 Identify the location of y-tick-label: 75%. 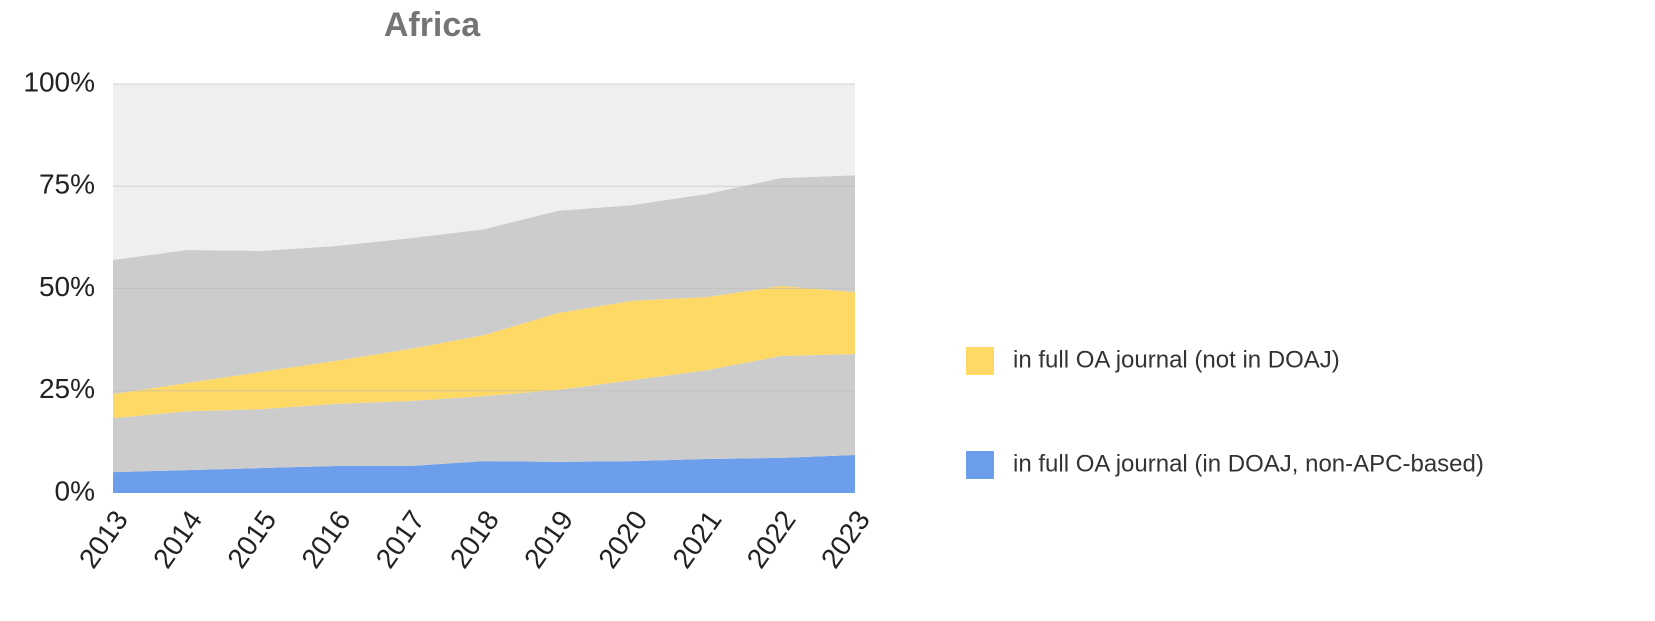
(67, 184).